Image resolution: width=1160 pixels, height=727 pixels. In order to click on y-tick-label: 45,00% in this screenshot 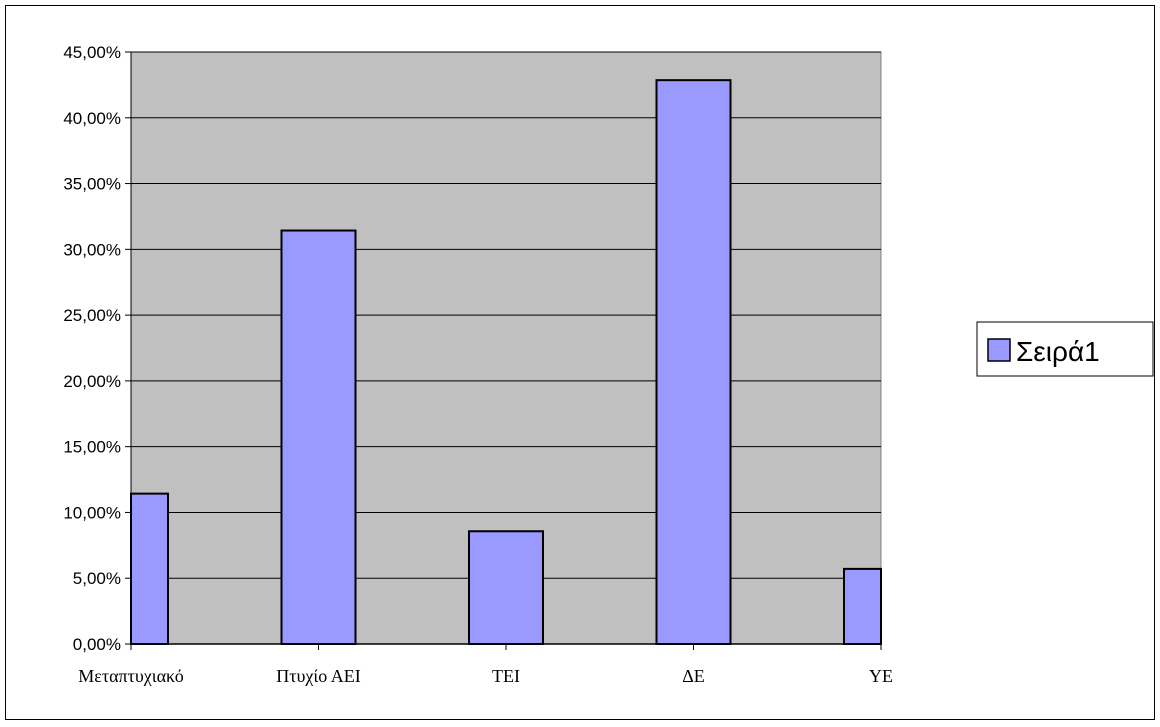, I will do `click(92, 52)`.